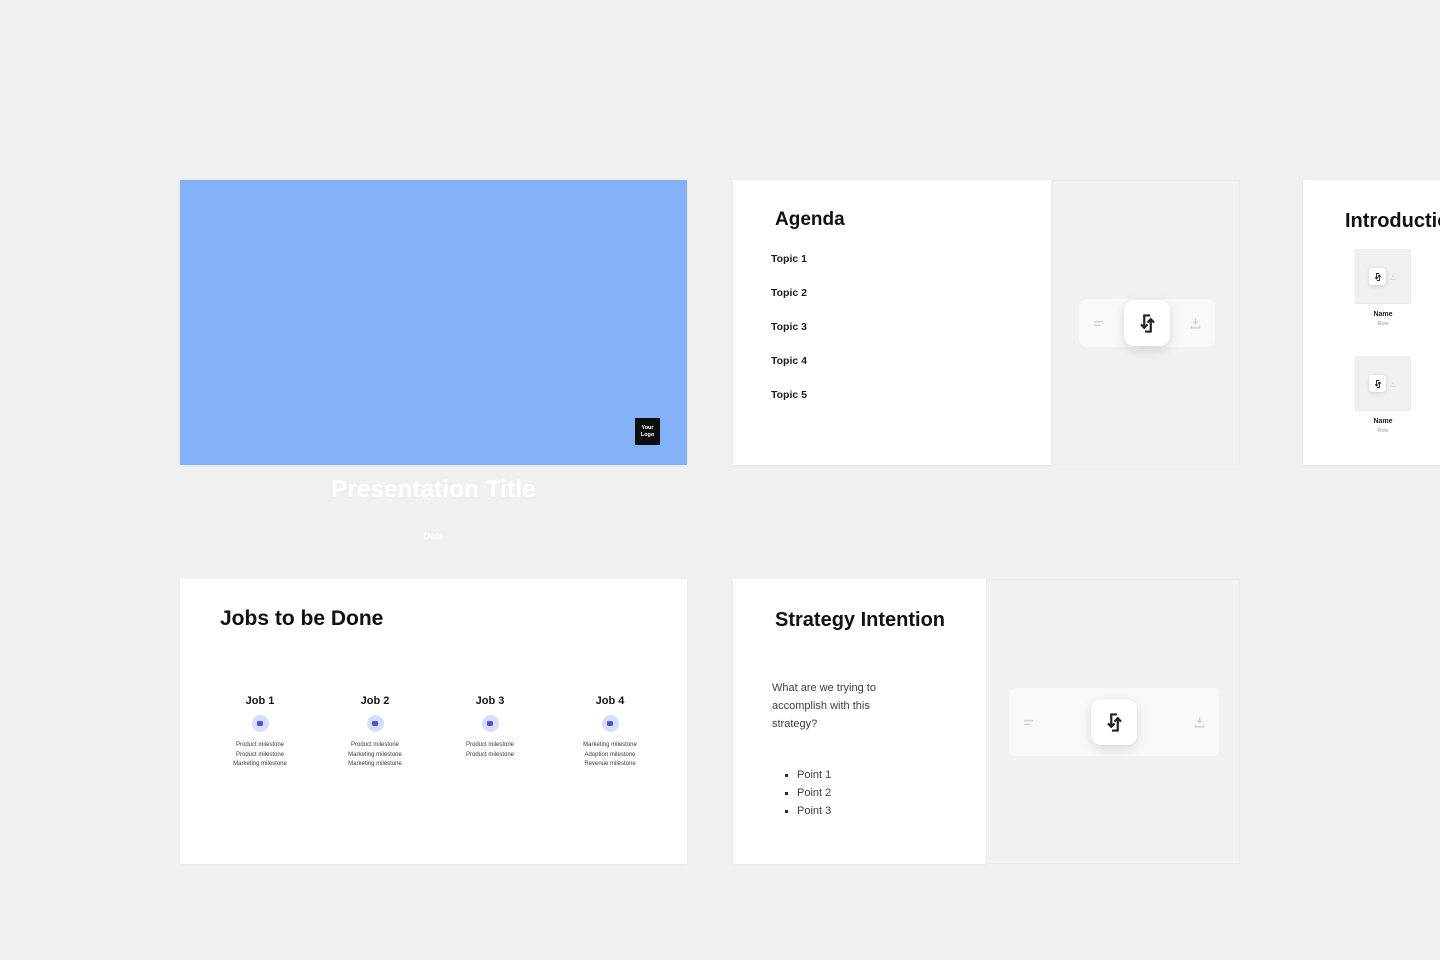 This screenshot has height=960, width=1440. I want to click on job-label: Job 3, so click(490, 701).